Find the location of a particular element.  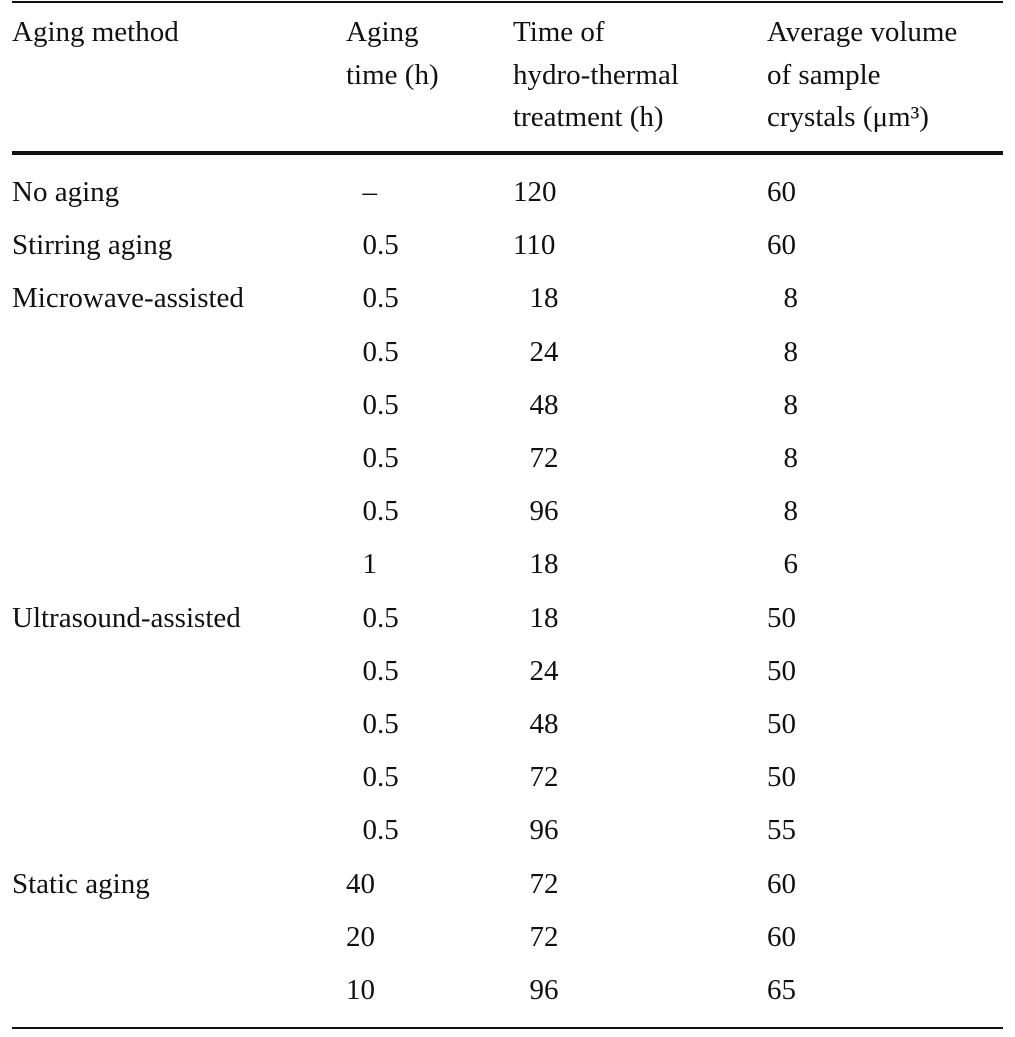

header-cell: Aging method is located at coordinates (95, 32).